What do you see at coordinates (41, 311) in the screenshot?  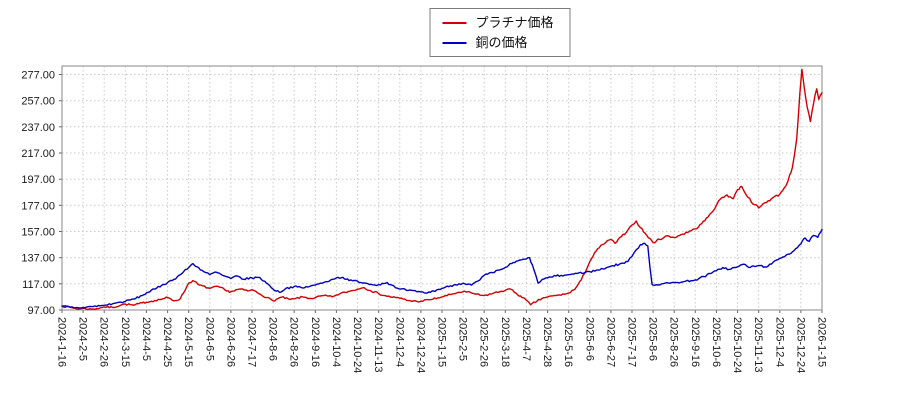 I see `svg-text: 97.00` at bounding box center [41, 311].